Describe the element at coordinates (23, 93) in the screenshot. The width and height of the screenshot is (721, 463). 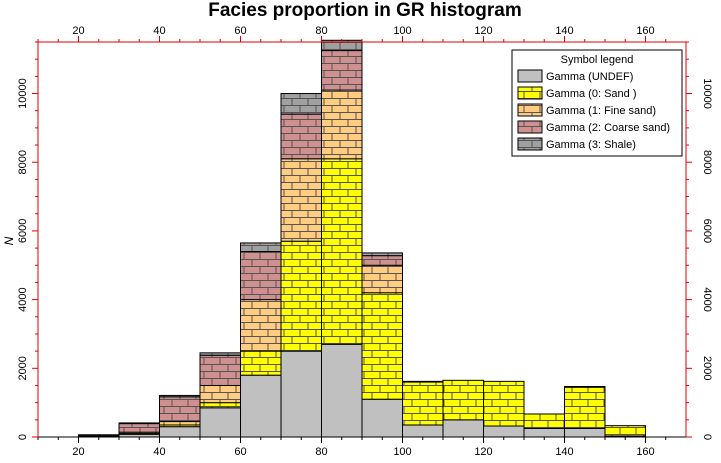
I see `y-tick-label-left: 10000` at that location.